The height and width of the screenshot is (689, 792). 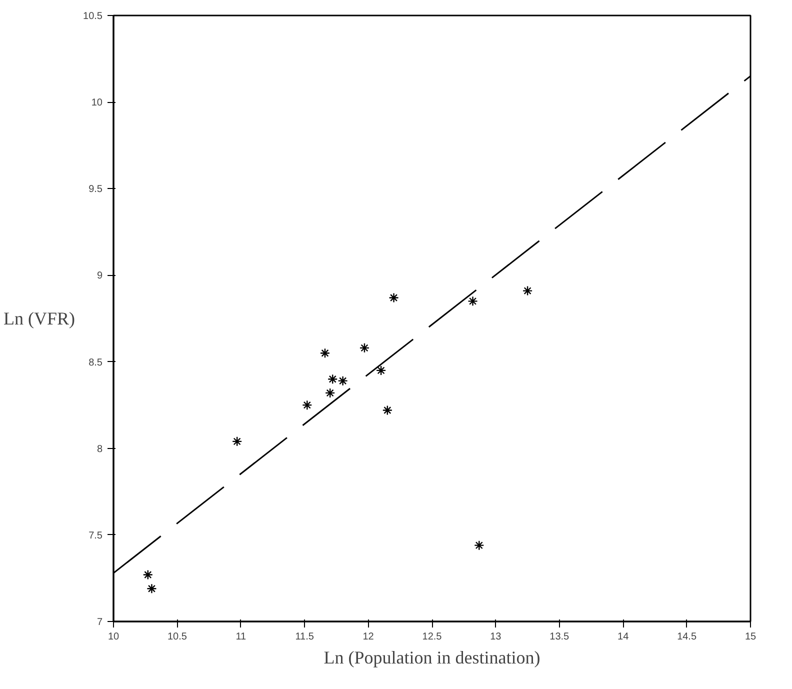 What do you see at coordinates (99, 449) in the screenshot?
I see `y-tick-label: 8` at bounding box center [99, 449].